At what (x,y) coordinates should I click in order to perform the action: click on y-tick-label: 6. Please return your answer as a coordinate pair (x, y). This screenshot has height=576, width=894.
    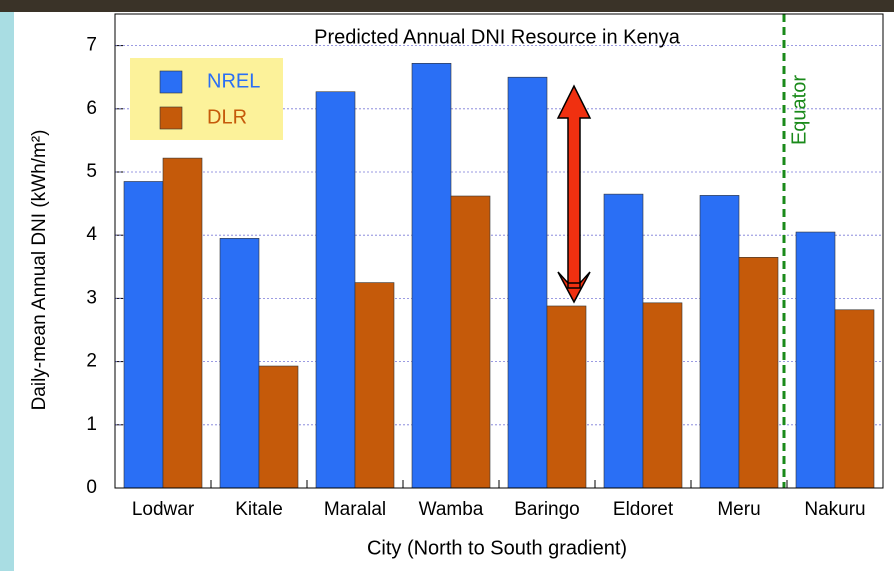
    Looking at the image, I should click on (91, 108).